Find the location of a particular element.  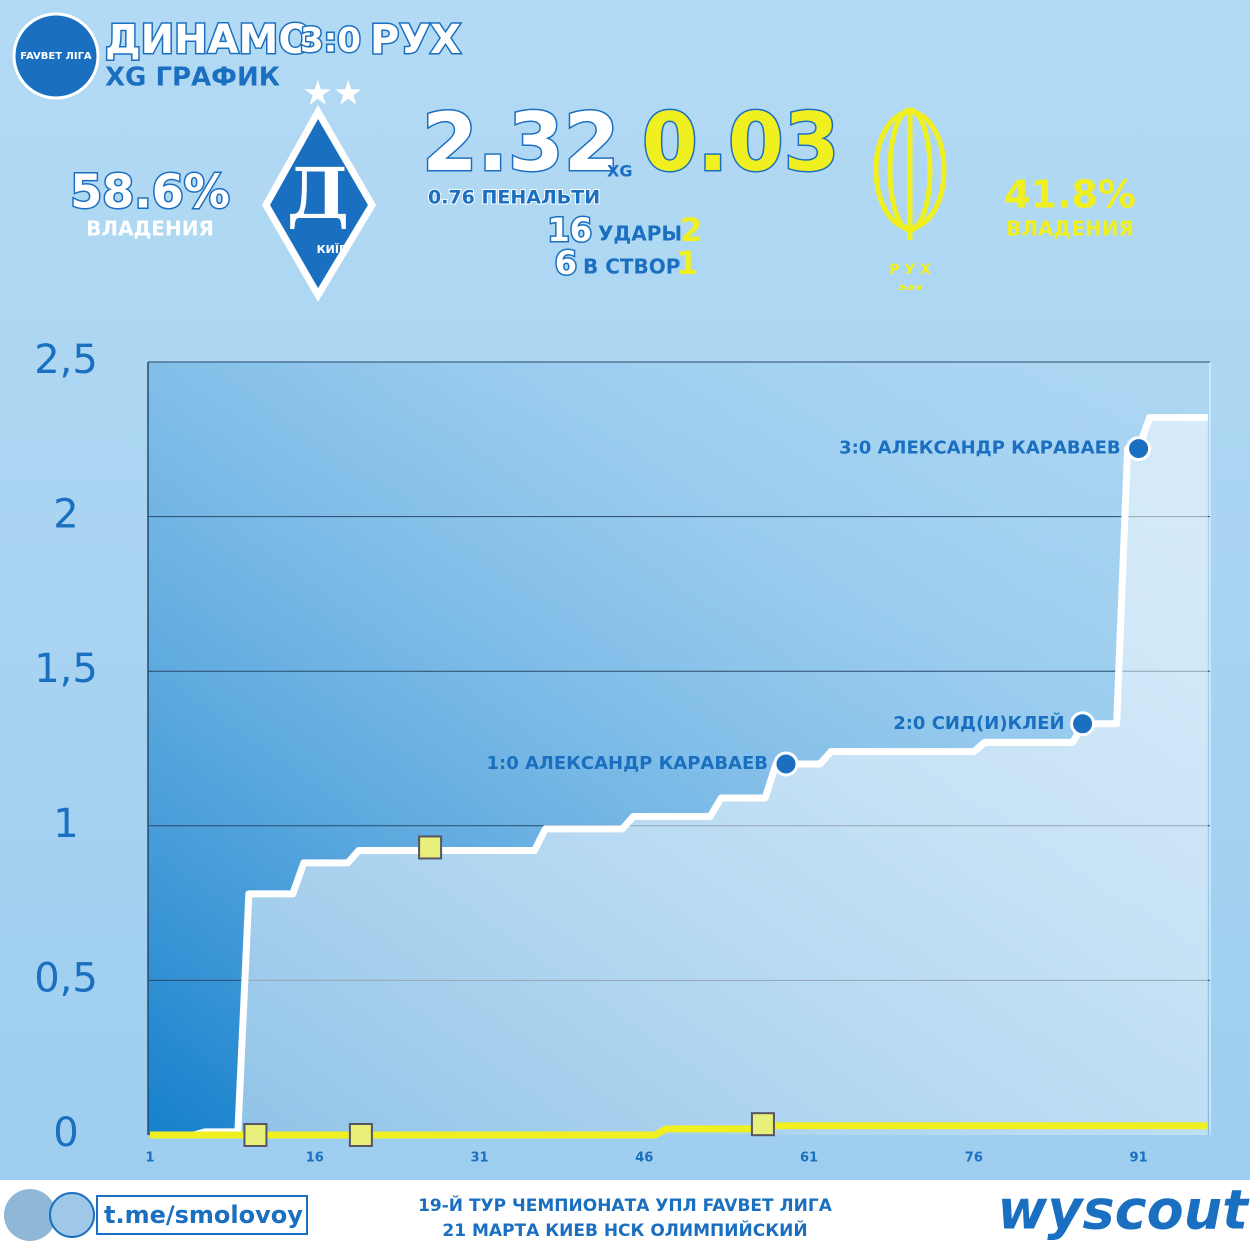

away-logo-text: Р У Х is located at coordinates (910, 270).